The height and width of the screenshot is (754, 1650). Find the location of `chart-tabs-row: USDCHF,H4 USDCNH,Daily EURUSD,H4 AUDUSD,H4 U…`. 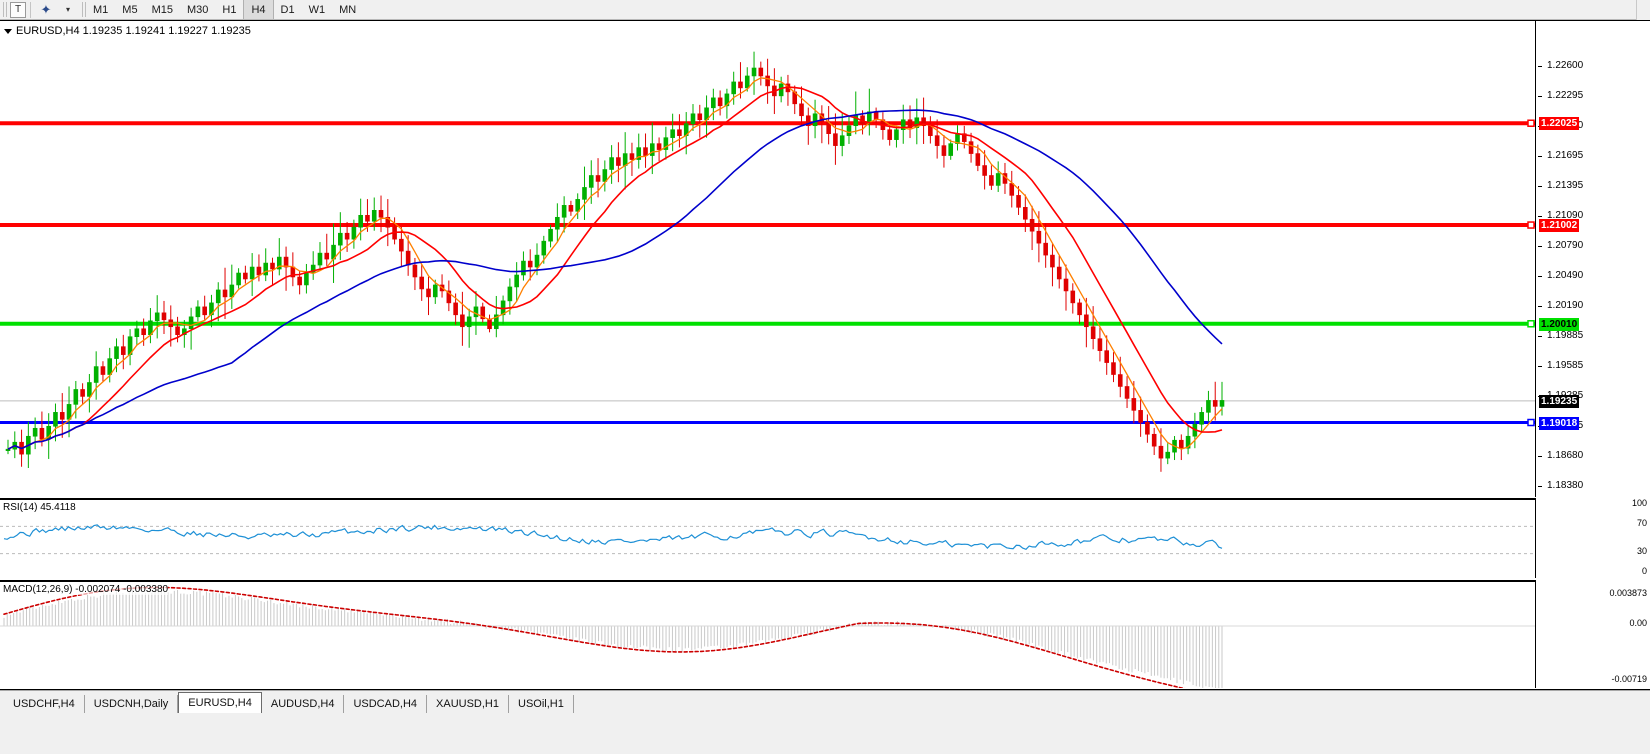

chart-tabs-row: USDCHF,H4 USDCNH,Daily EURUSD,H4 AUDUSD,H4 U… is located at coordinates (287, 702).